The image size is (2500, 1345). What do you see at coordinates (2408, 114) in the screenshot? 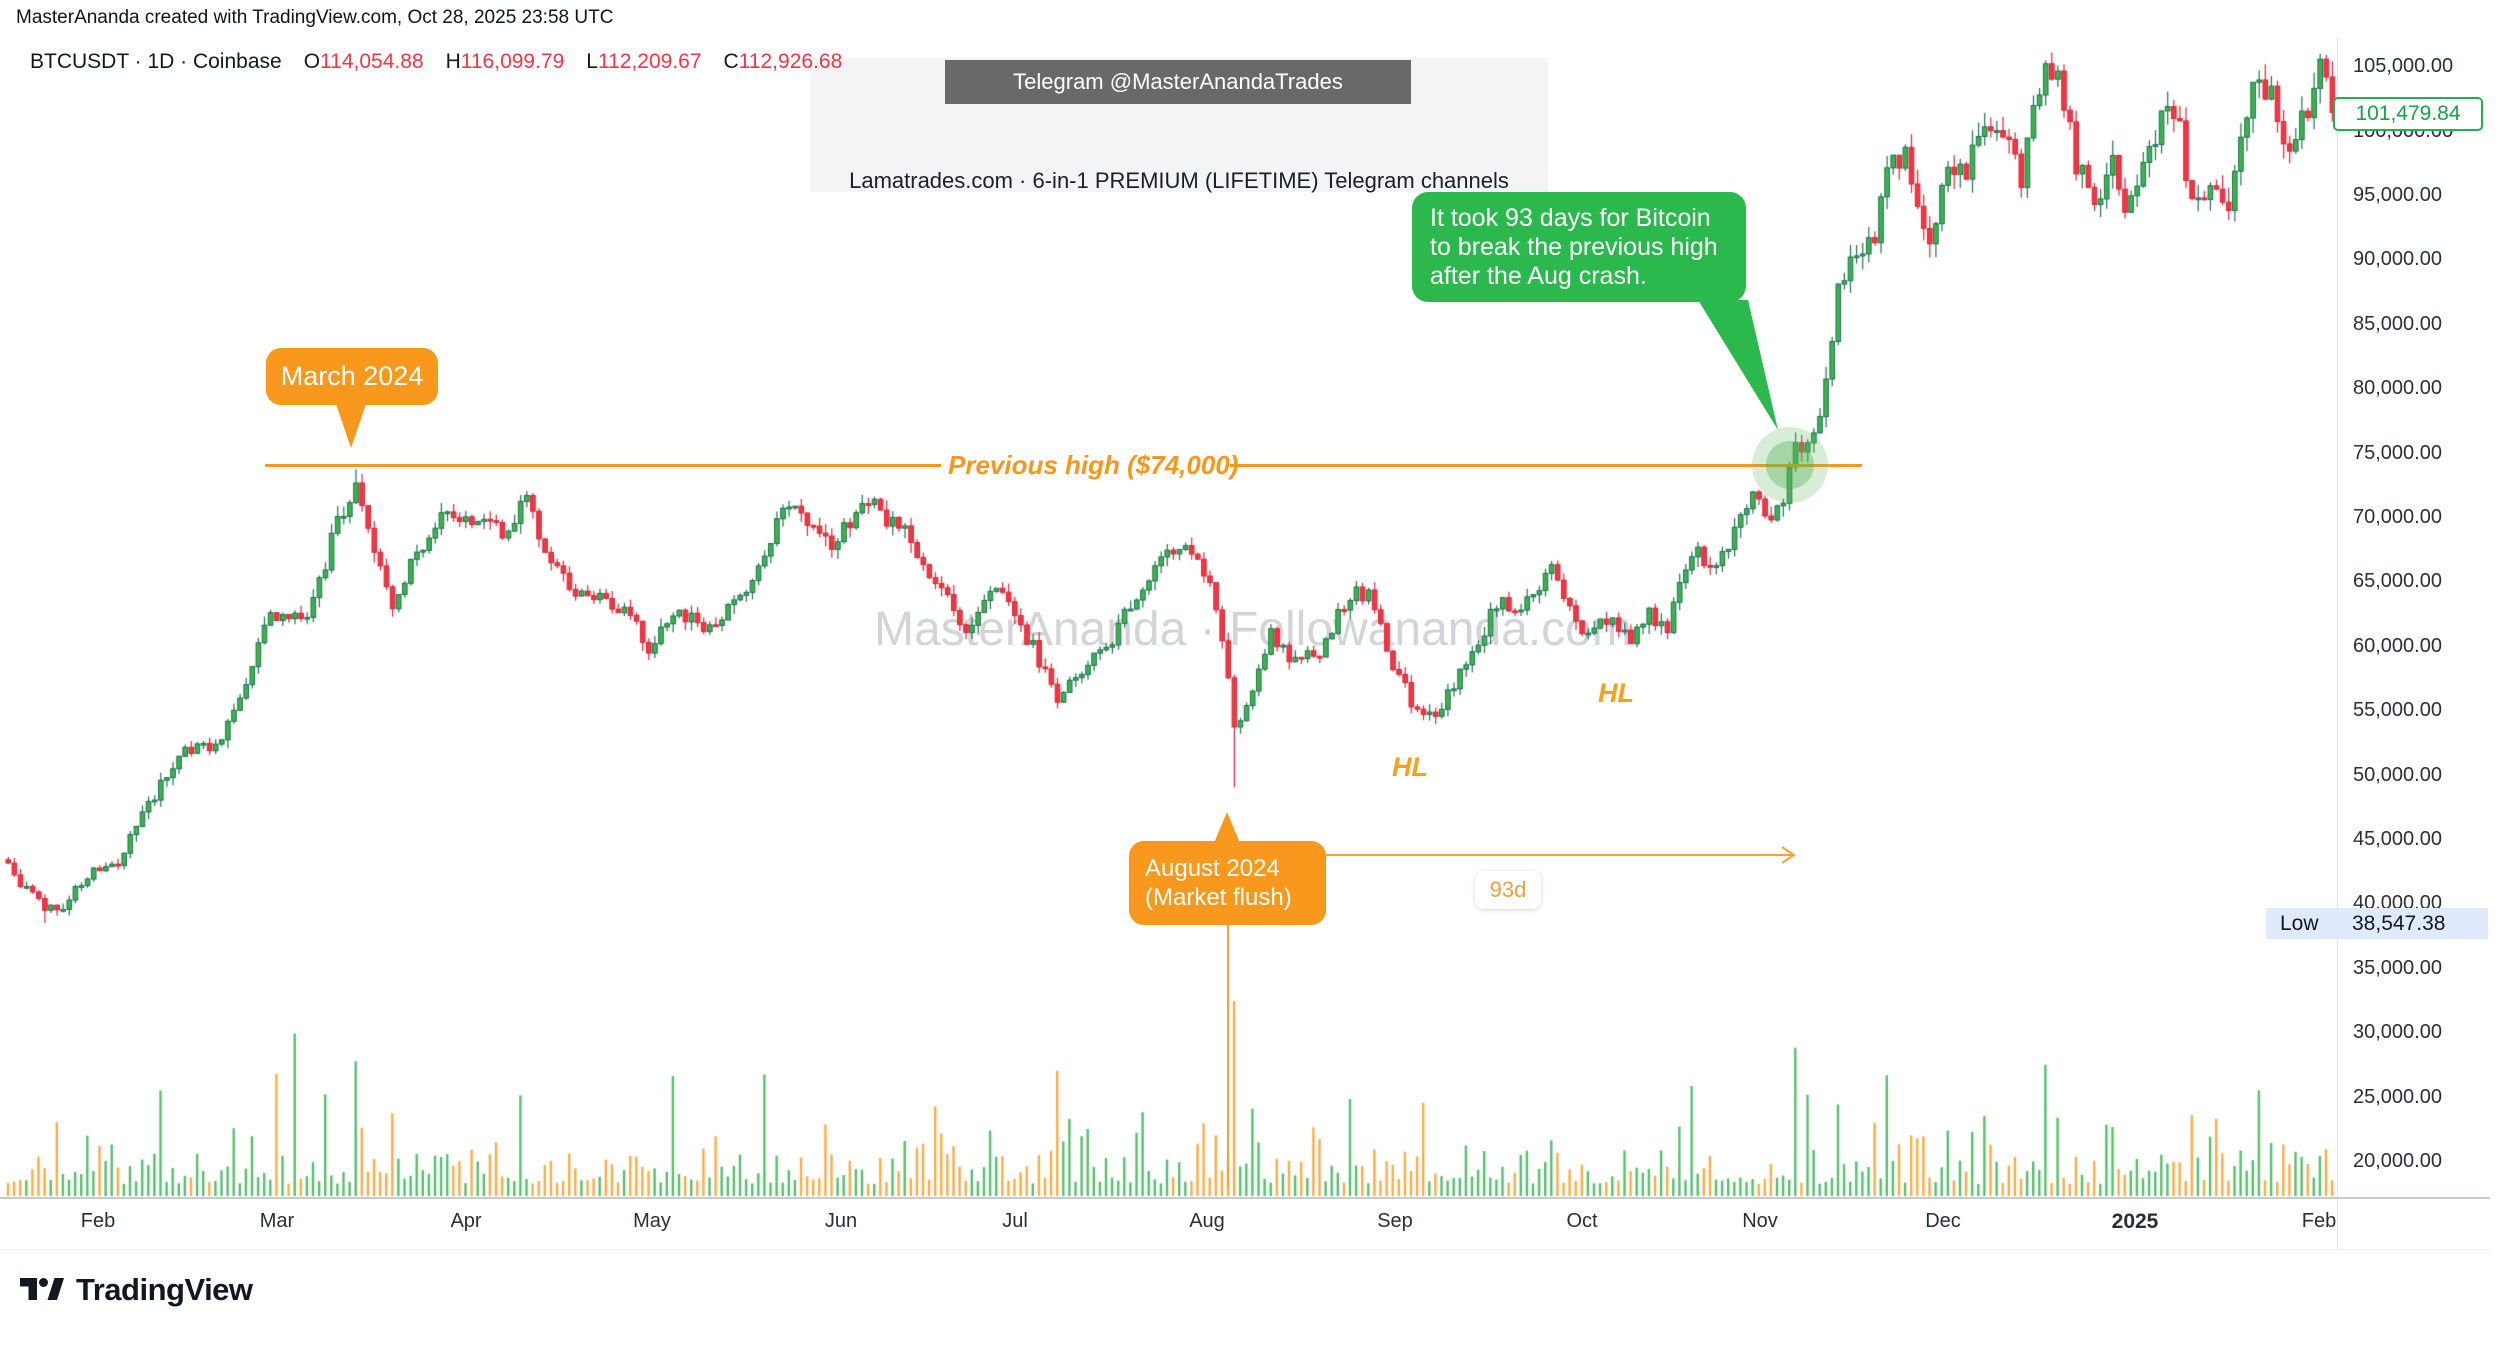
I see `last-price-badge: 101,479.84` at bounding box center [2408, 114].